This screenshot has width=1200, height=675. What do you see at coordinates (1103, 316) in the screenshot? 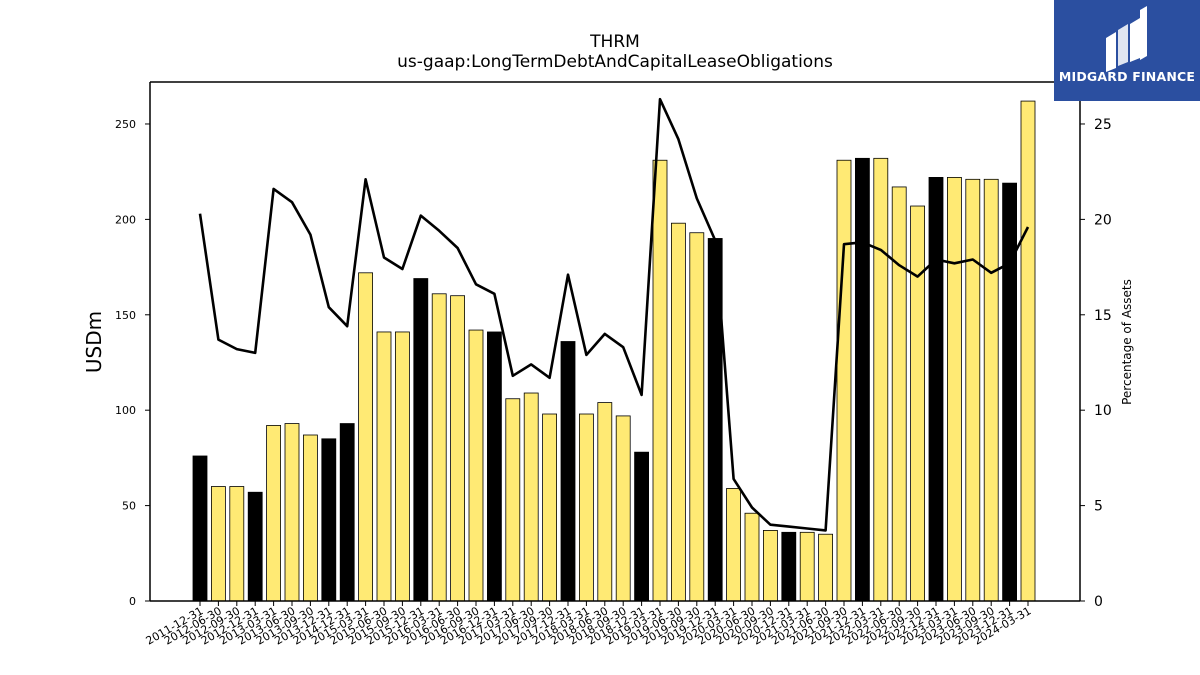
I see `y-tick-label-right: 15` at bounding box center [1103, 316].